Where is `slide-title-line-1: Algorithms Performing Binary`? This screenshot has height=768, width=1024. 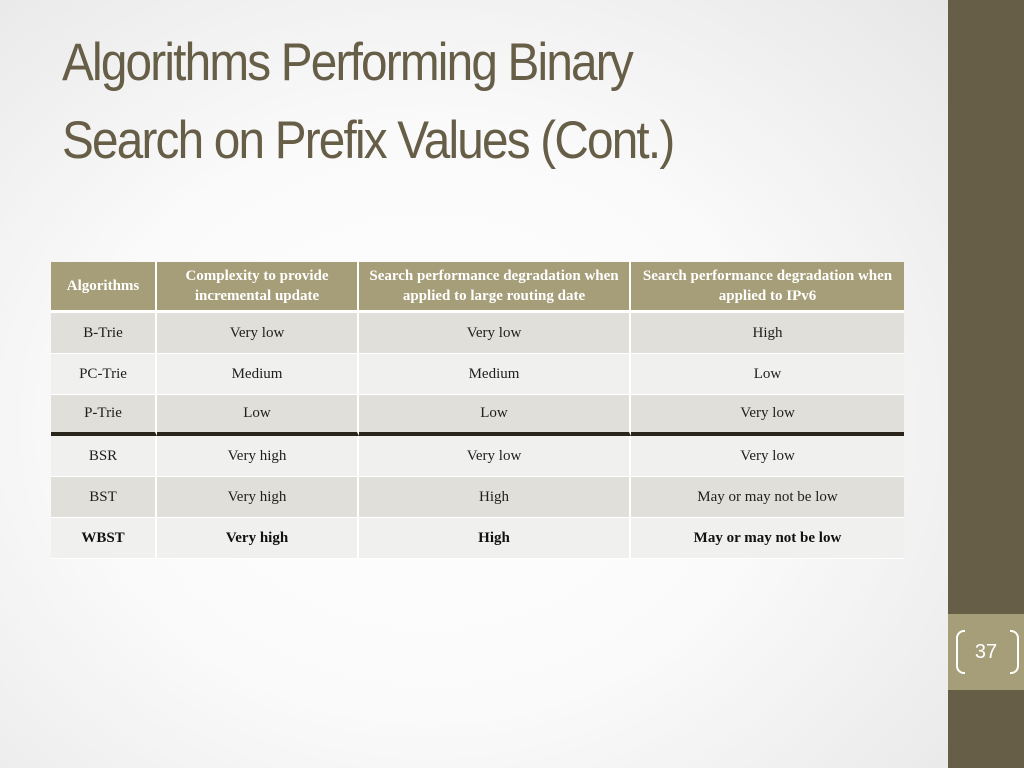
slide-title-line-1: Algorithms Performing Binary is located at coordinates (348, 62).